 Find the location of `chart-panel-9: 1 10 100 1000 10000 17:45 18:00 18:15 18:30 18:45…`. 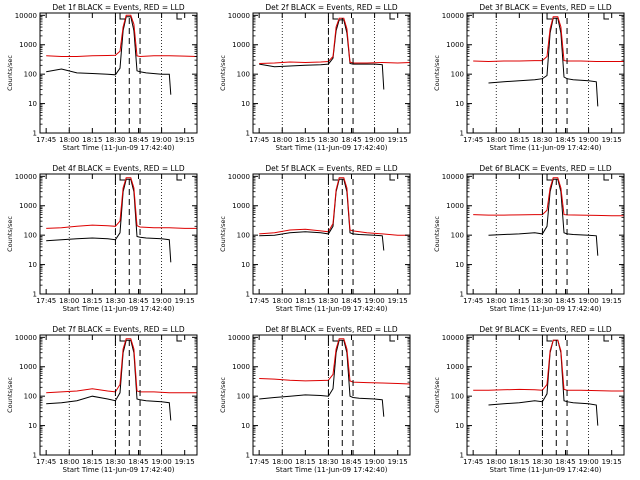

chart-panel-9: 1 10 100 1000 10000 17:45 18:00 18:15 18:30 18:45… is located at coordinates (529, 399).